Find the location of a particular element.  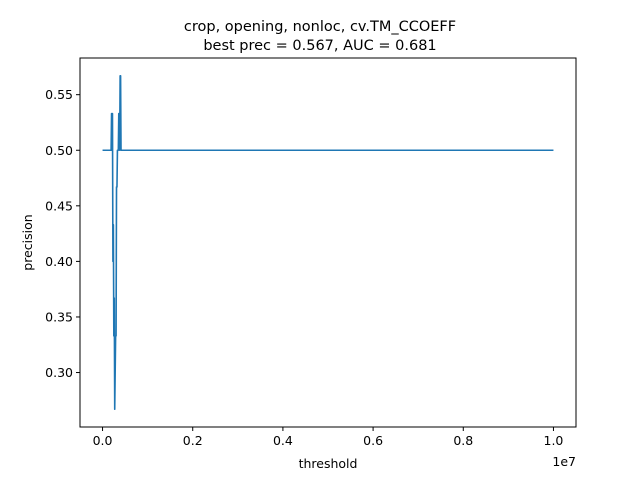

chart-title-line1: crop, opening, nonloc, cv.TM_CCOEFF is located at coordinates (320, 27).